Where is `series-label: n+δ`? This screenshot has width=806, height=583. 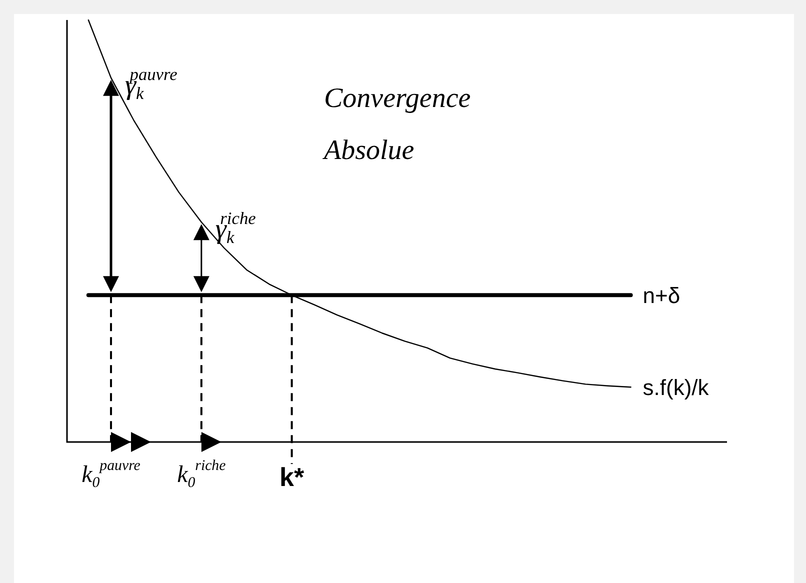
series-label: n+δ is located at coordinates (661, 295).